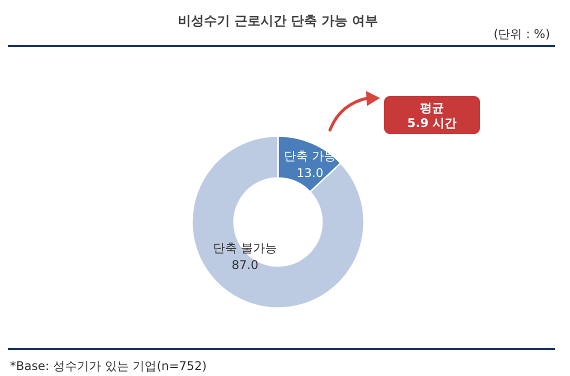  What do you see at coordinates (432, 115) in the screenshot?
I see `text: 평균 5.9 시간` at bounding box center [432, 115].